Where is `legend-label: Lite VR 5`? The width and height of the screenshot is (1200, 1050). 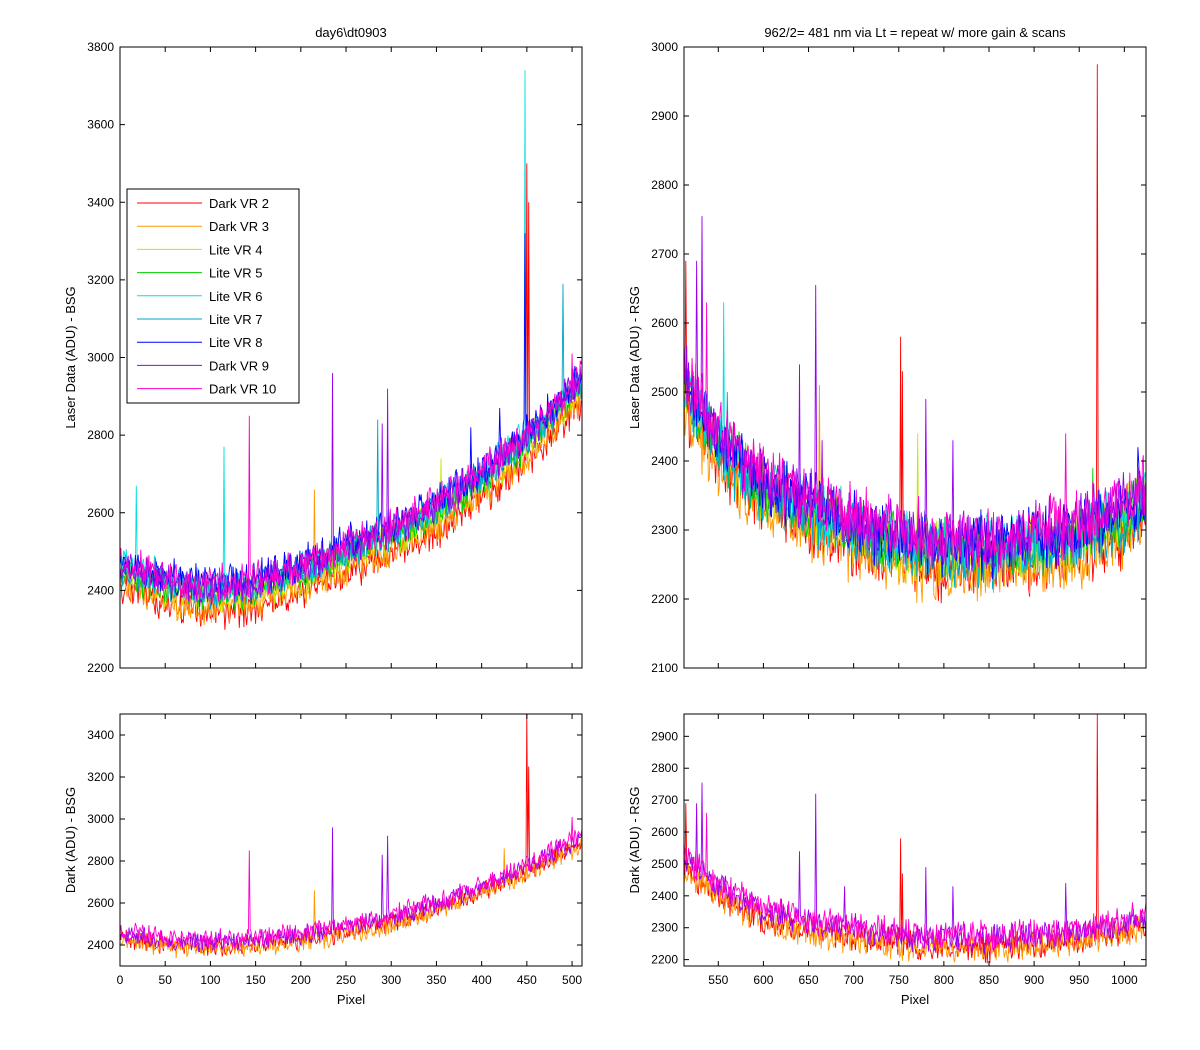 legend-label: Lite VR 5 is located at coordinates (235, 273).